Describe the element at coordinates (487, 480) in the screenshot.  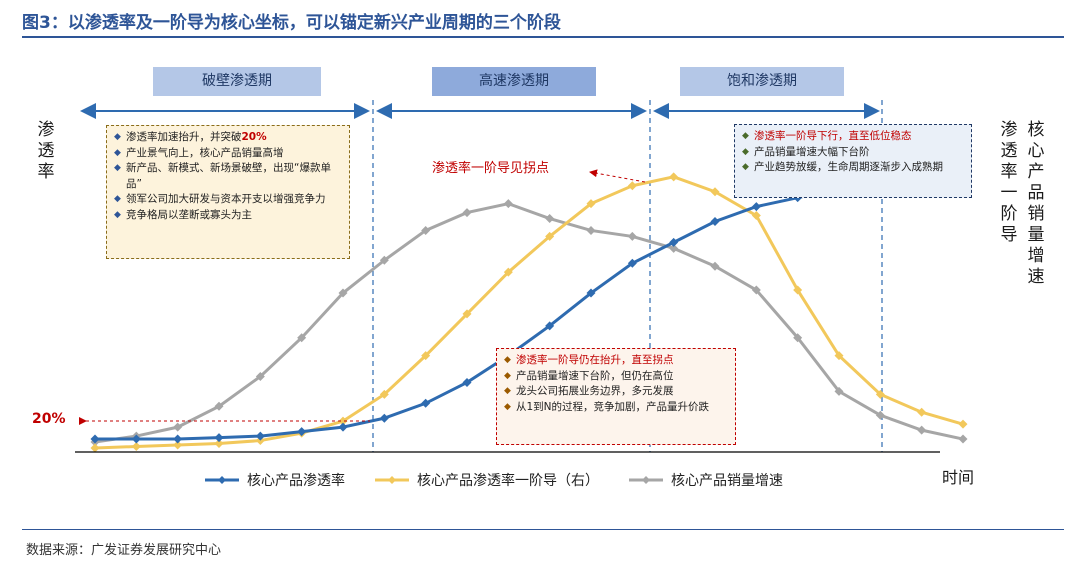
I see `legend-item-derivative: 核心产品渗透率一阶导（右）` at that location.